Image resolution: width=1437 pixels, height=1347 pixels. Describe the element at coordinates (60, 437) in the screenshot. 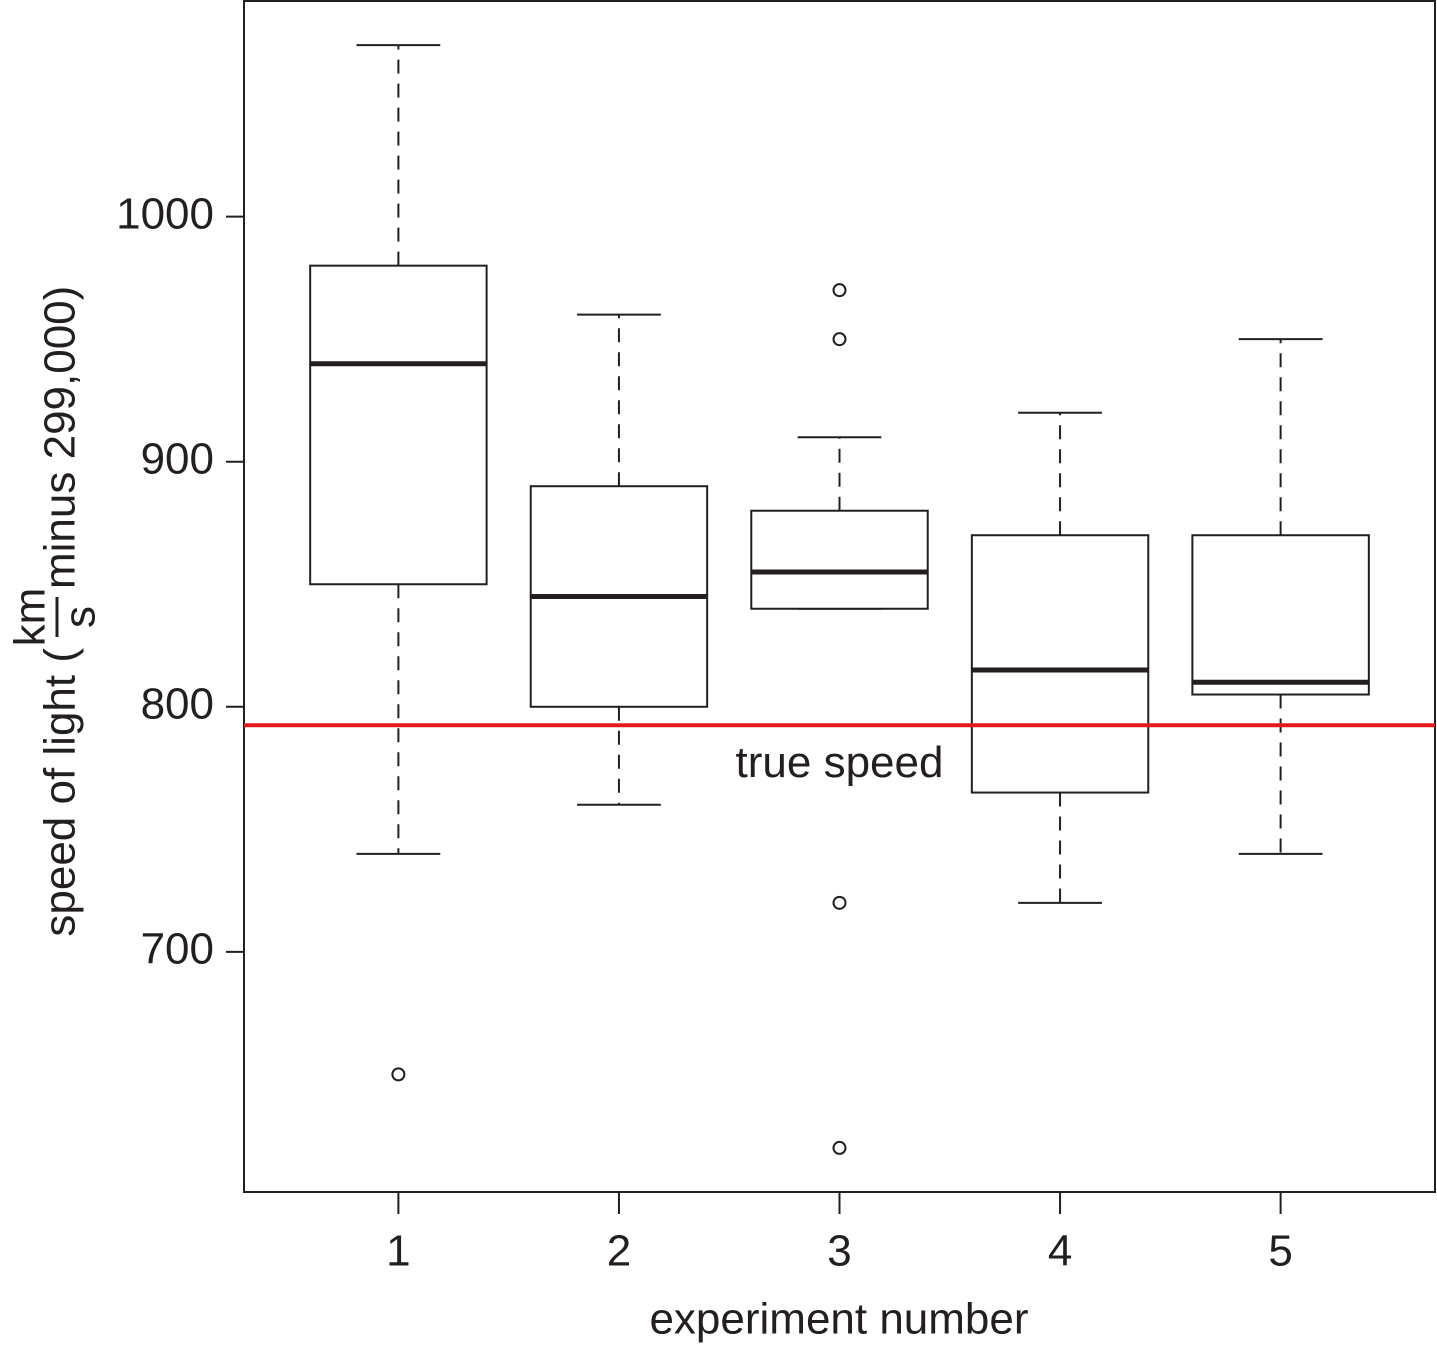

I see `y-label-suffix: minus 299,000)` at that location.